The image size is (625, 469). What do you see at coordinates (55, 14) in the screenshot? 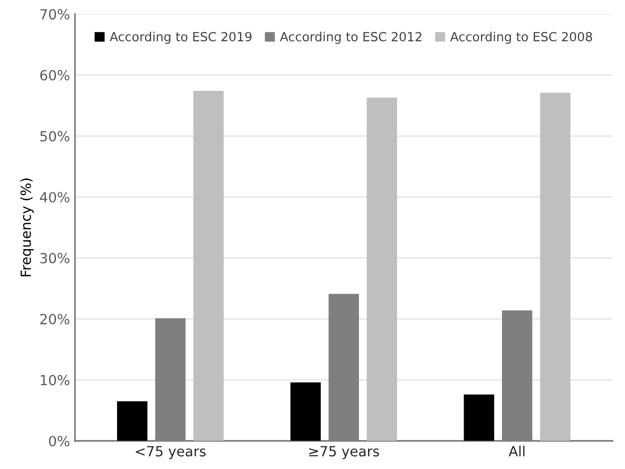
I see `y-tick-label: 70%` at bounding box center [55, 14].